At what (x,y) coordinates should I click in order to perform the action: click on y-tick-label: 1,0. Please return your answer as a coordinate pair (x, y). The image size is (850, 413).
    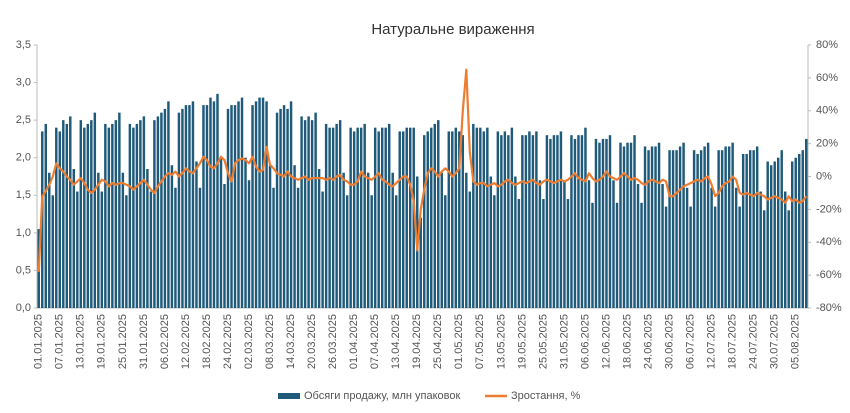
    Looking at the image, I should click on (23, 233).